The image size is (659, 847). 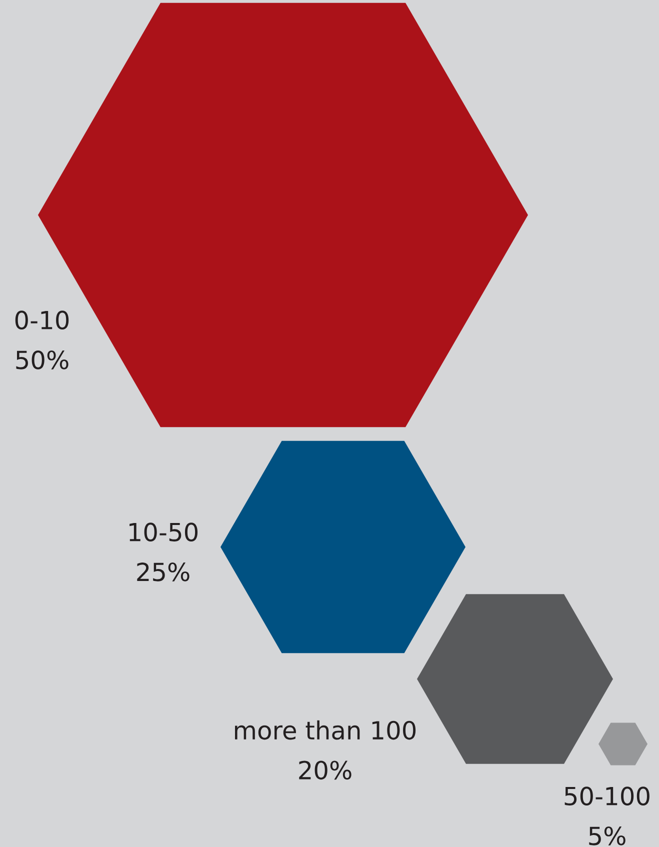 I want to click on data-label: 20%, so click(x=325, y=770).